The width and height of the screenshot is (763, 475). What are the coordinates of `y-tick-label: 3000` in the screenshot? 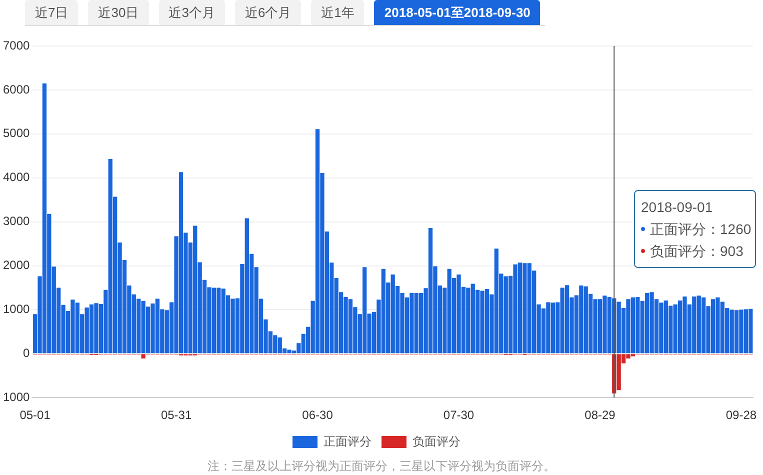 It's located at (16, 221).